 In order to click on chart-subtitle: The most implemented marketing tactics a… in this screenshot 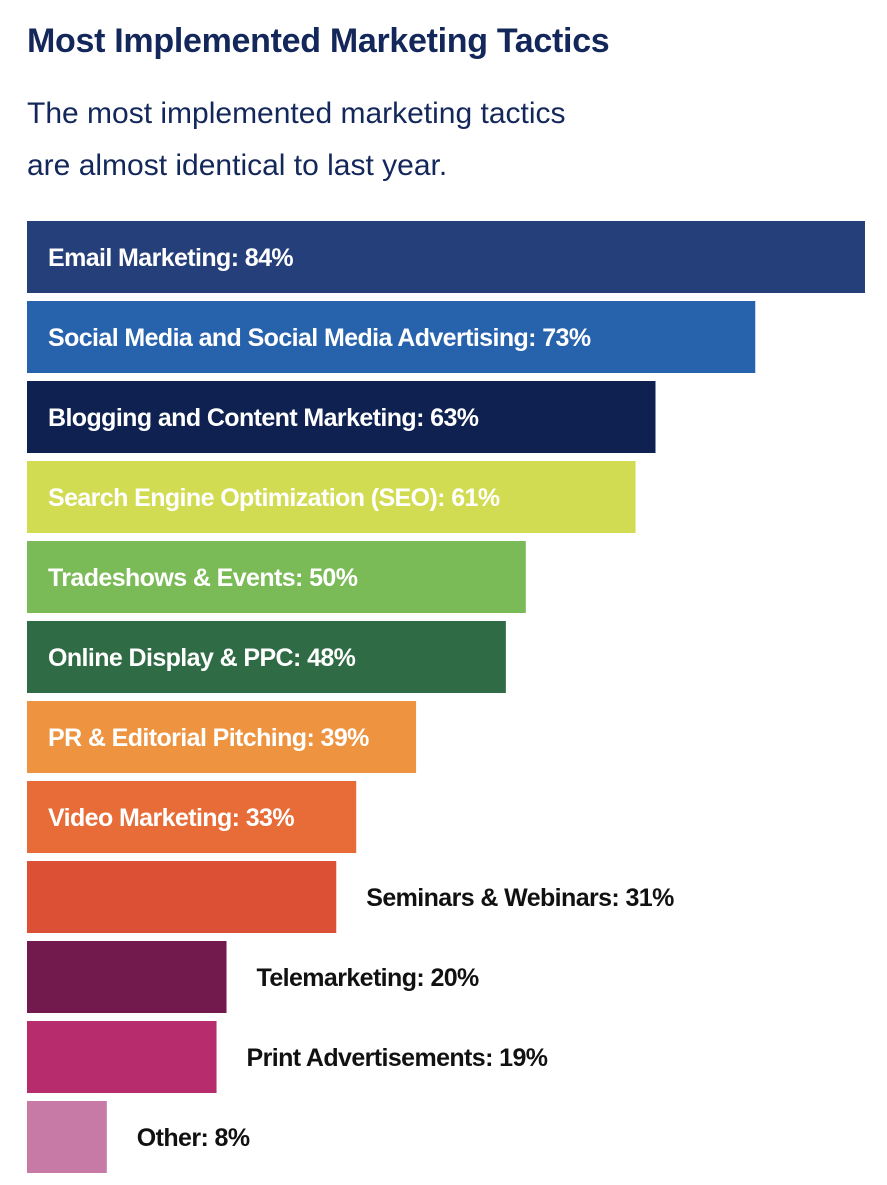, I will do `click(377, 140)`.